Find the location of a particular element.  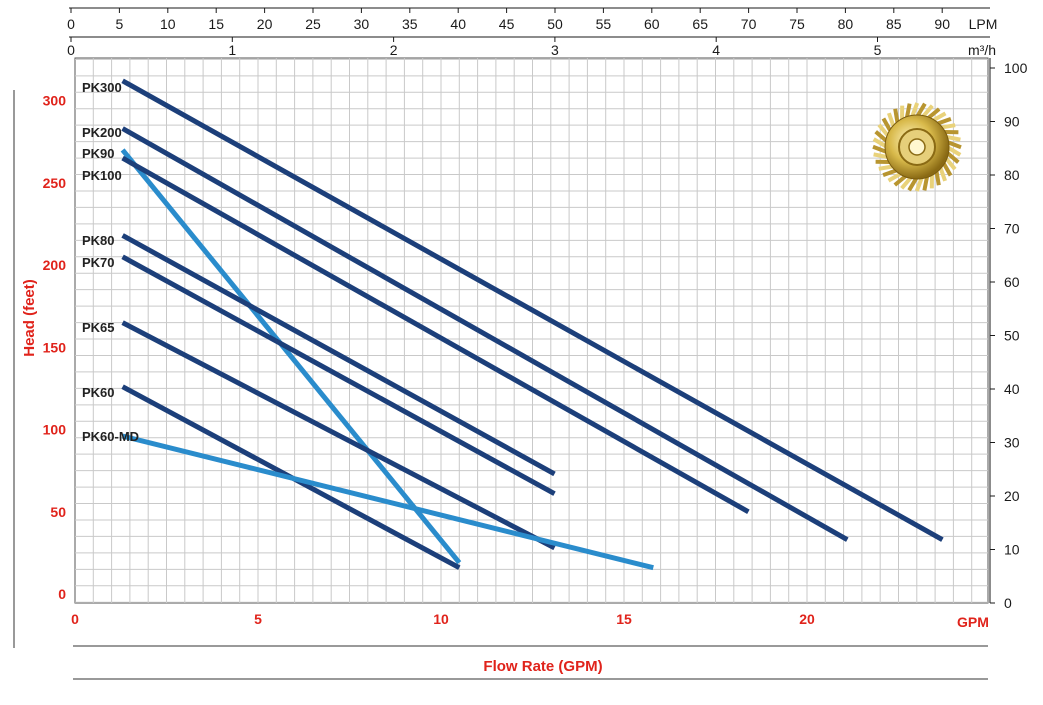

y-tick-label: 150 is located at coordinates (55, 347).